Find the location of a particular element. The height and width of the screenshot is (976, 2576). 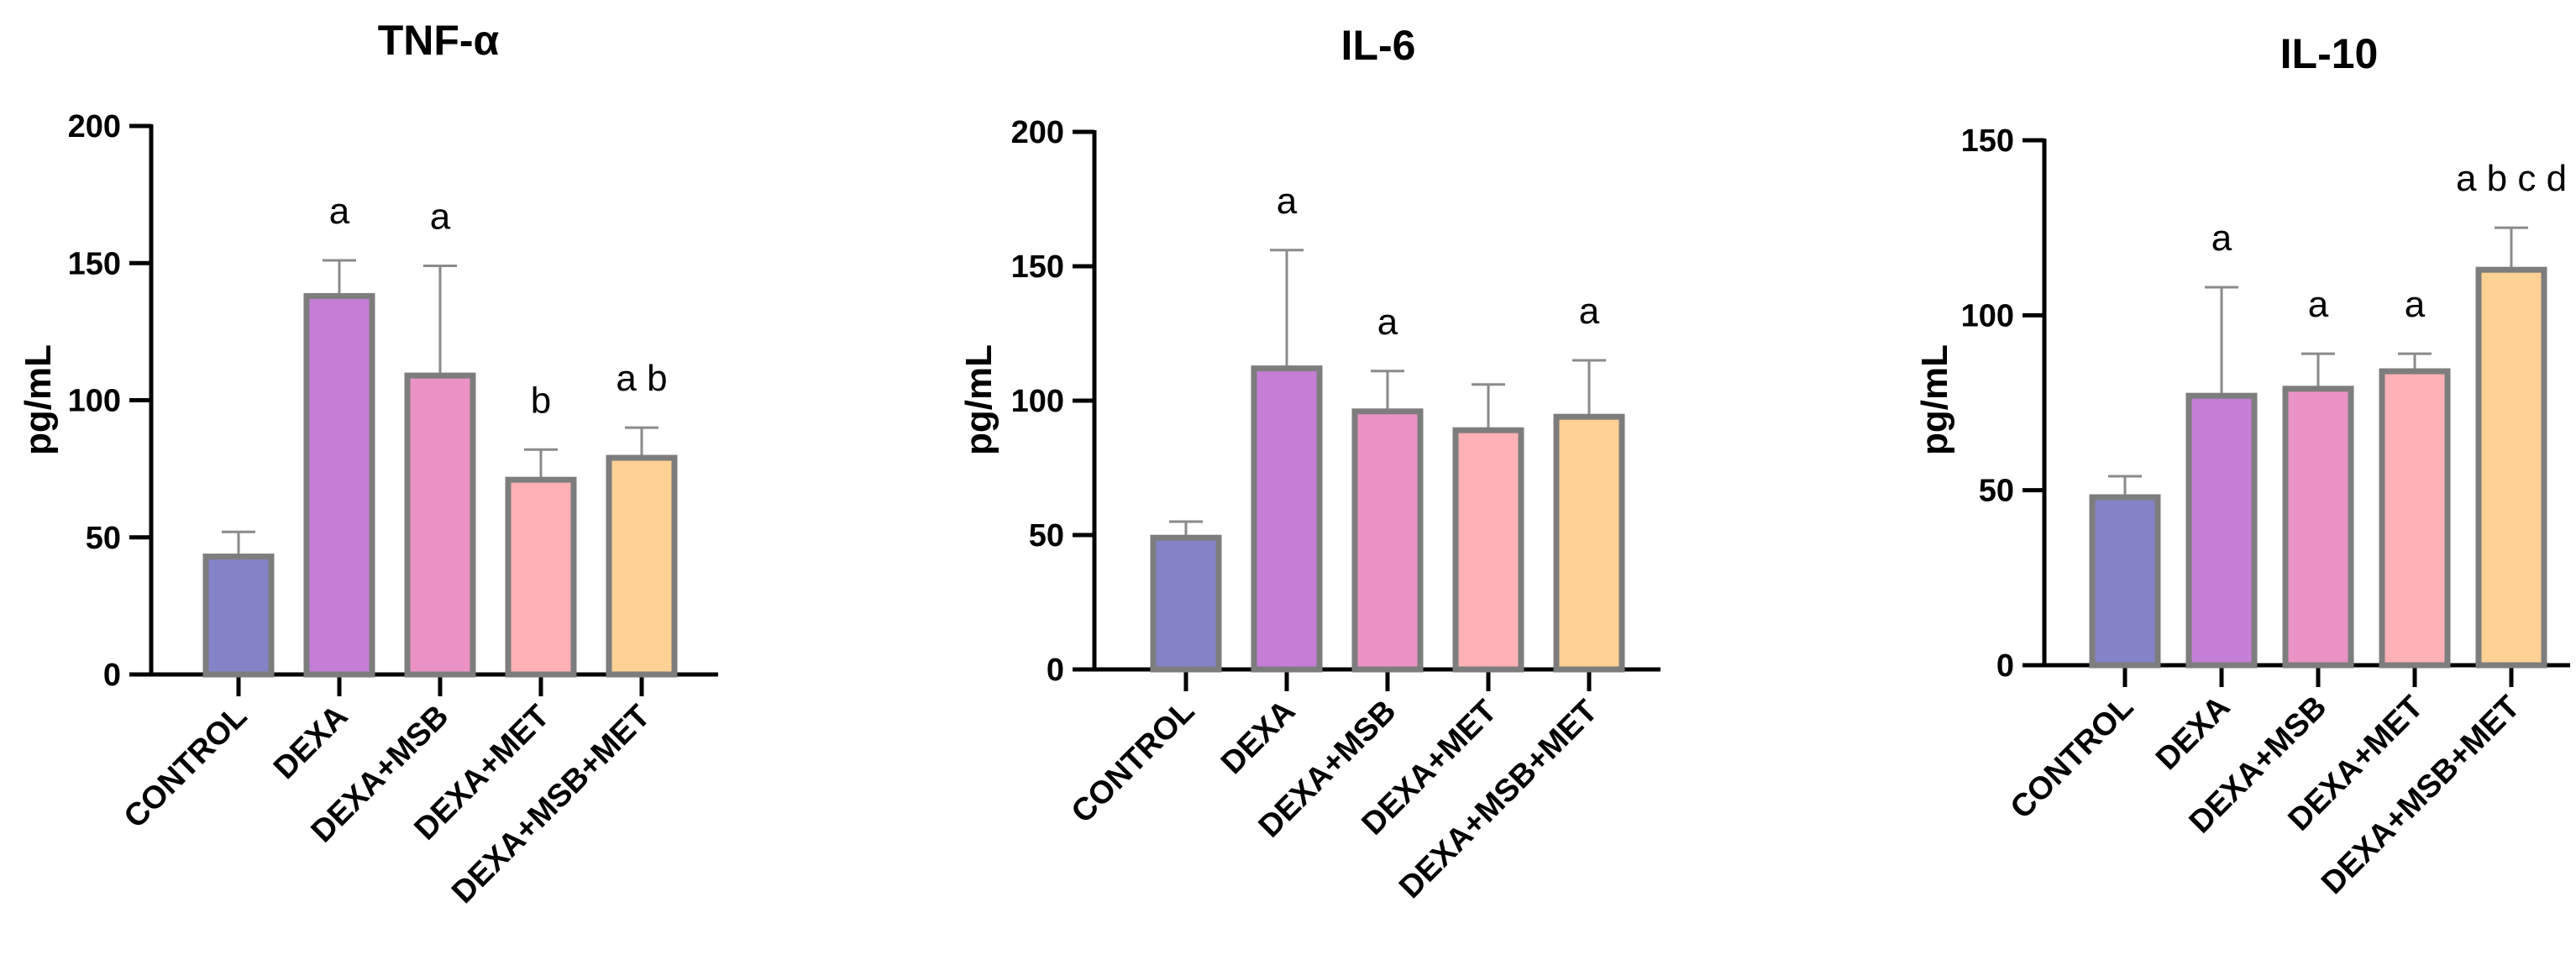

significance-label: b is located at coordinates (541, 400).